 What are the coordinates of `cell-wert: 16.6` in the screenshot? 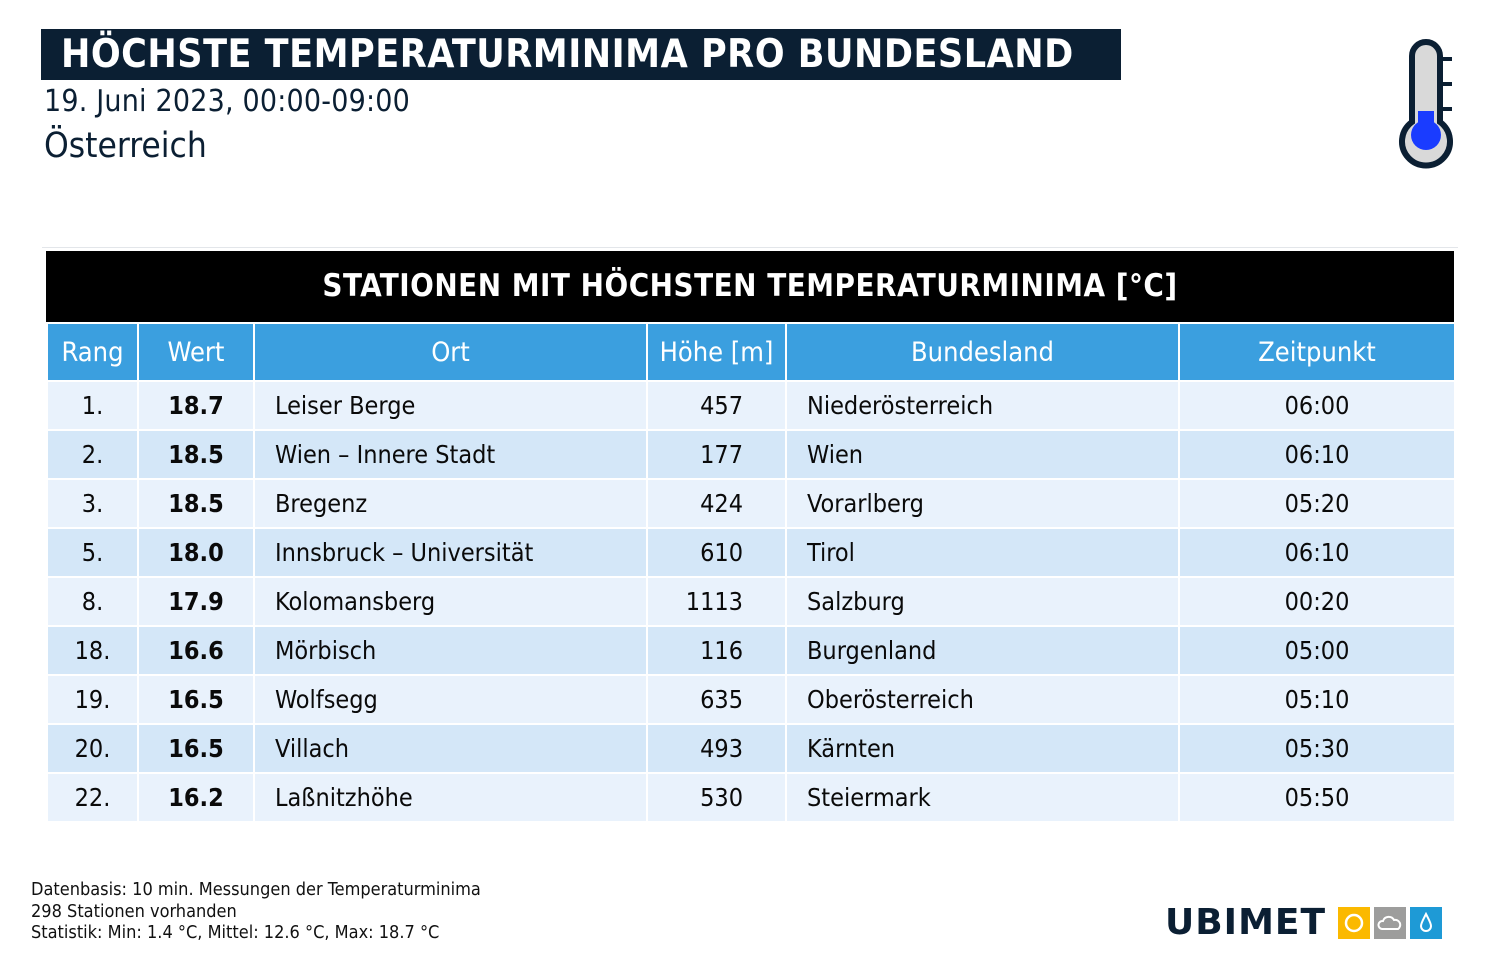 It's located at (196, 650).